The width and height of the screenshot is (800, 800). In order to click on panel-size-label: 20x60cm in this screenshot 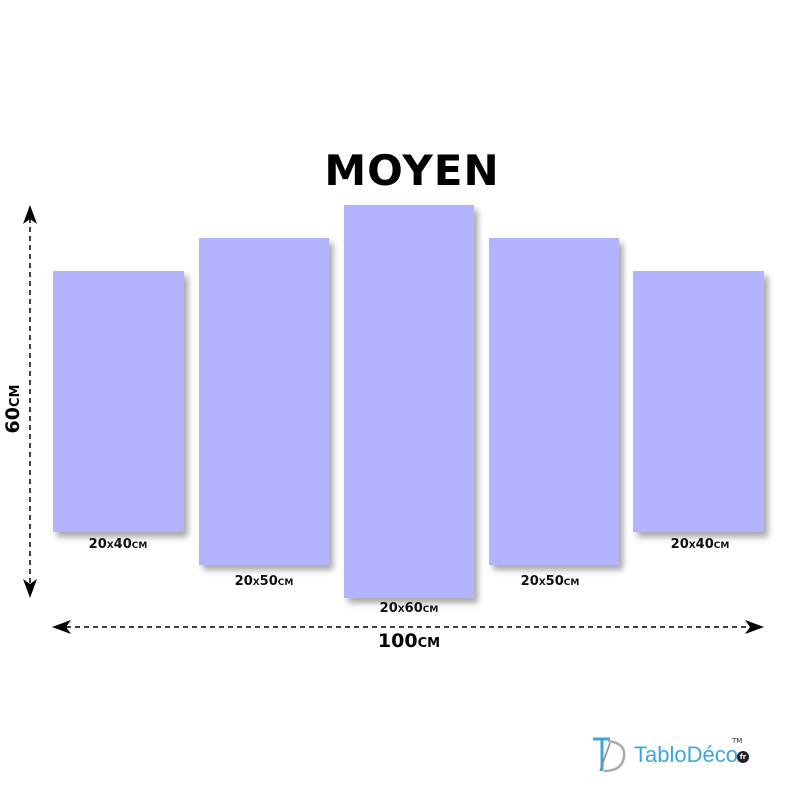, I will do `click(409, 608)`.